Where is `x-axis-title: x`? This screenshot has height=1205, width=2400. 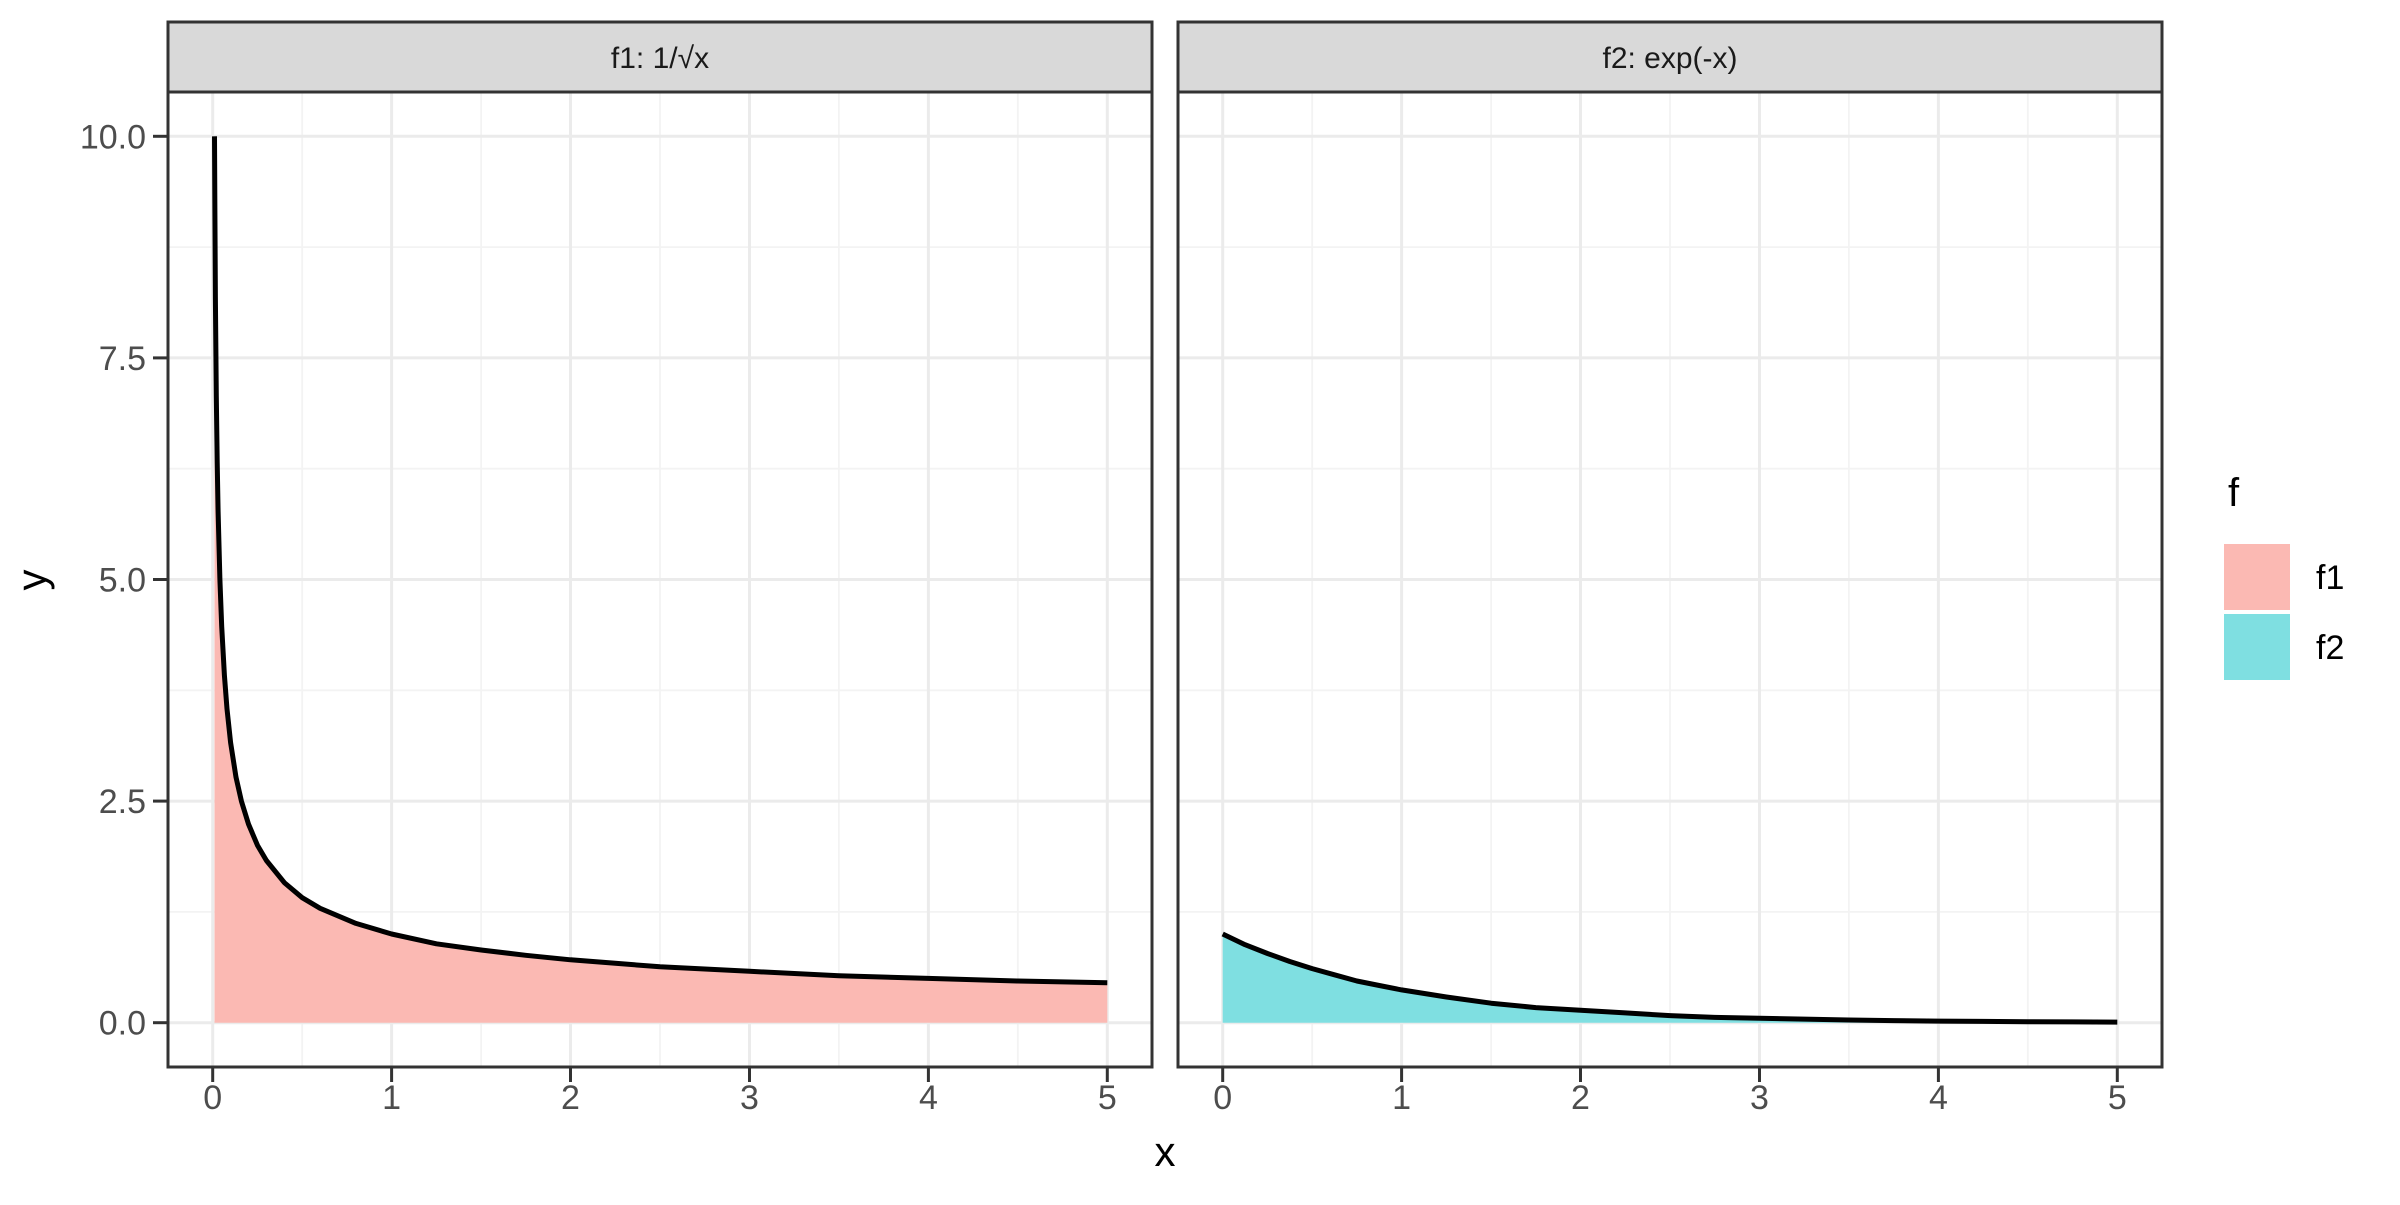
x-axis-title: x is located at coordinates (1165, 1151).